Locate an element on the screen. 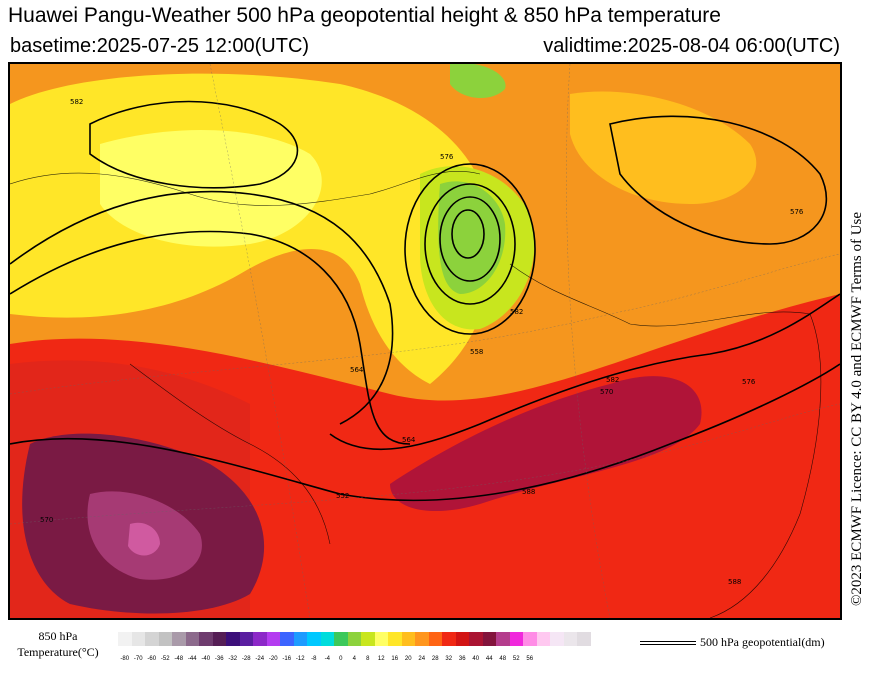 The width and height of the screenshot is (870, 680). validtime-label: validtime:2025-08-04 06:00(UTC) is located at coordinates (691, 46).